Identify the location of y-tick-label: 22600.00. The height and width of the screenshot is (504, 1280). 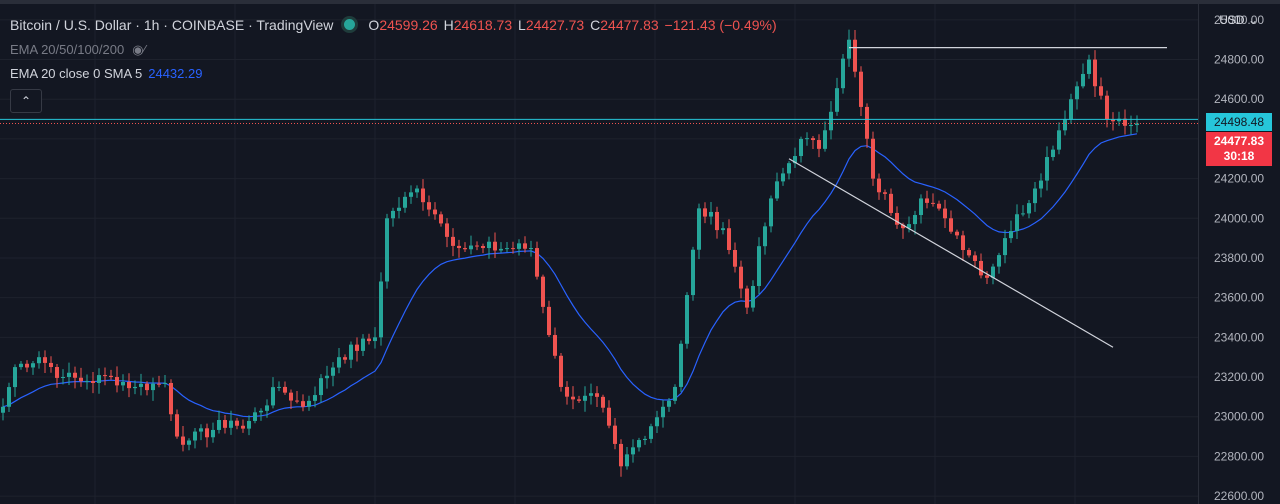
(1239, 496).